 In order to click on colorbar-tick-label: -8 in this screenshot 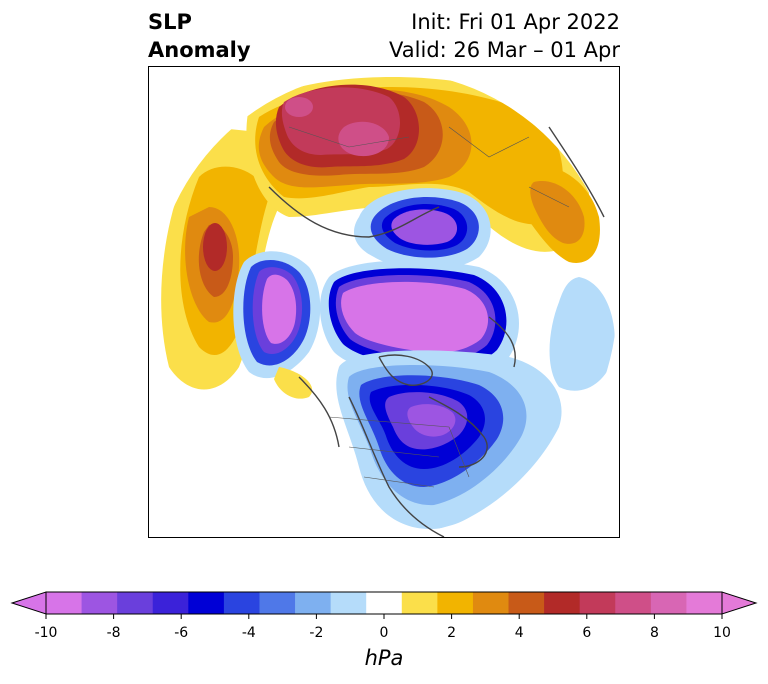, I will do `click(114, 633)`.